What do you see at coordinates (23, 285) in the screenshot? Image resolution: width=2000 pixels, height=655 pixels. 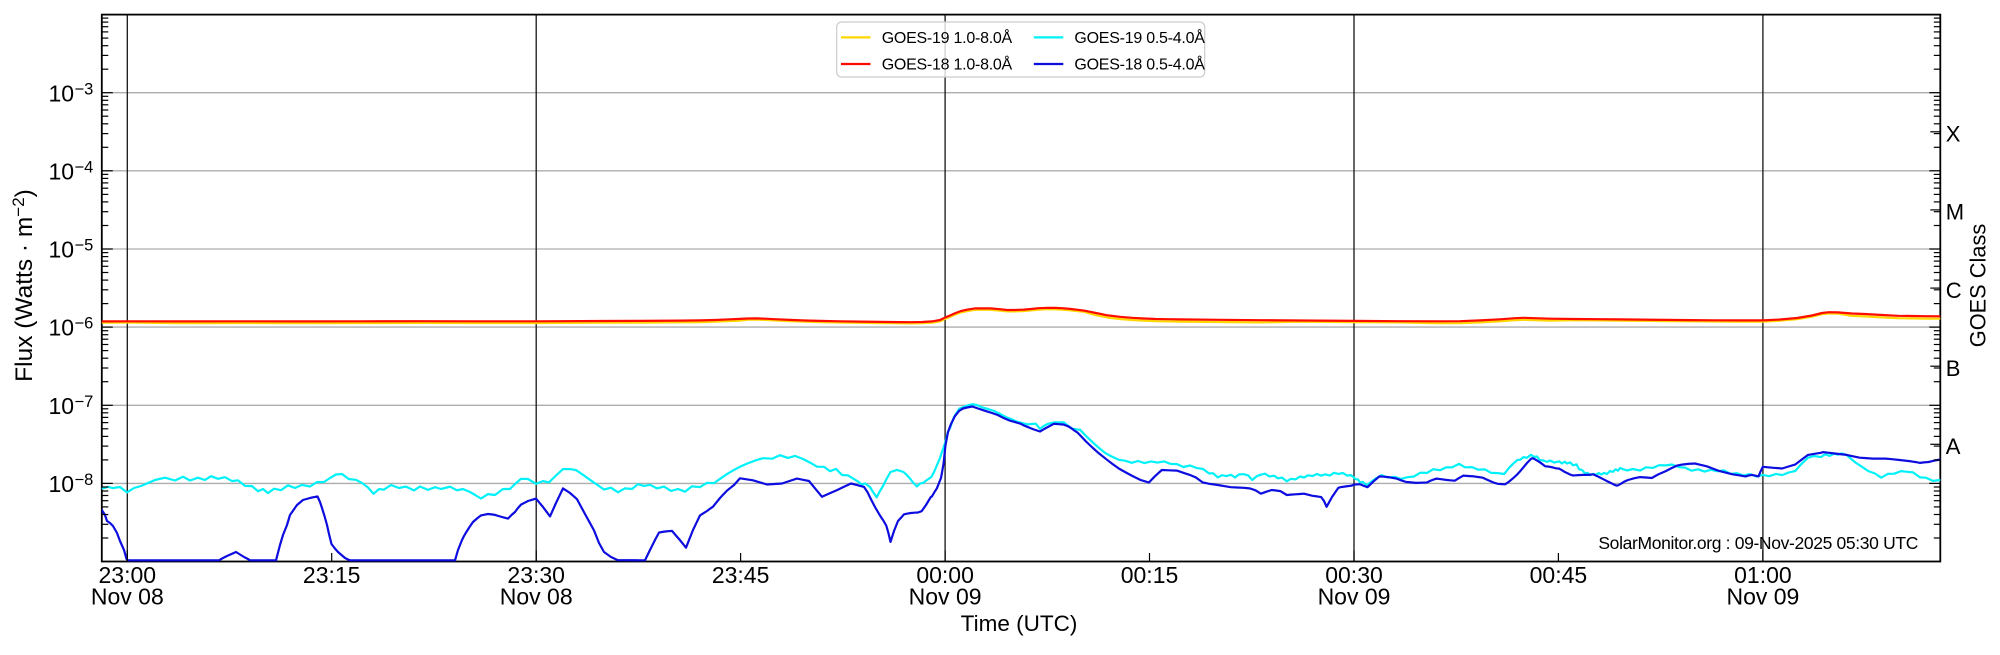 I see `svg-text: Flux (Watts · m−2)` at bounding box center [23, 285].